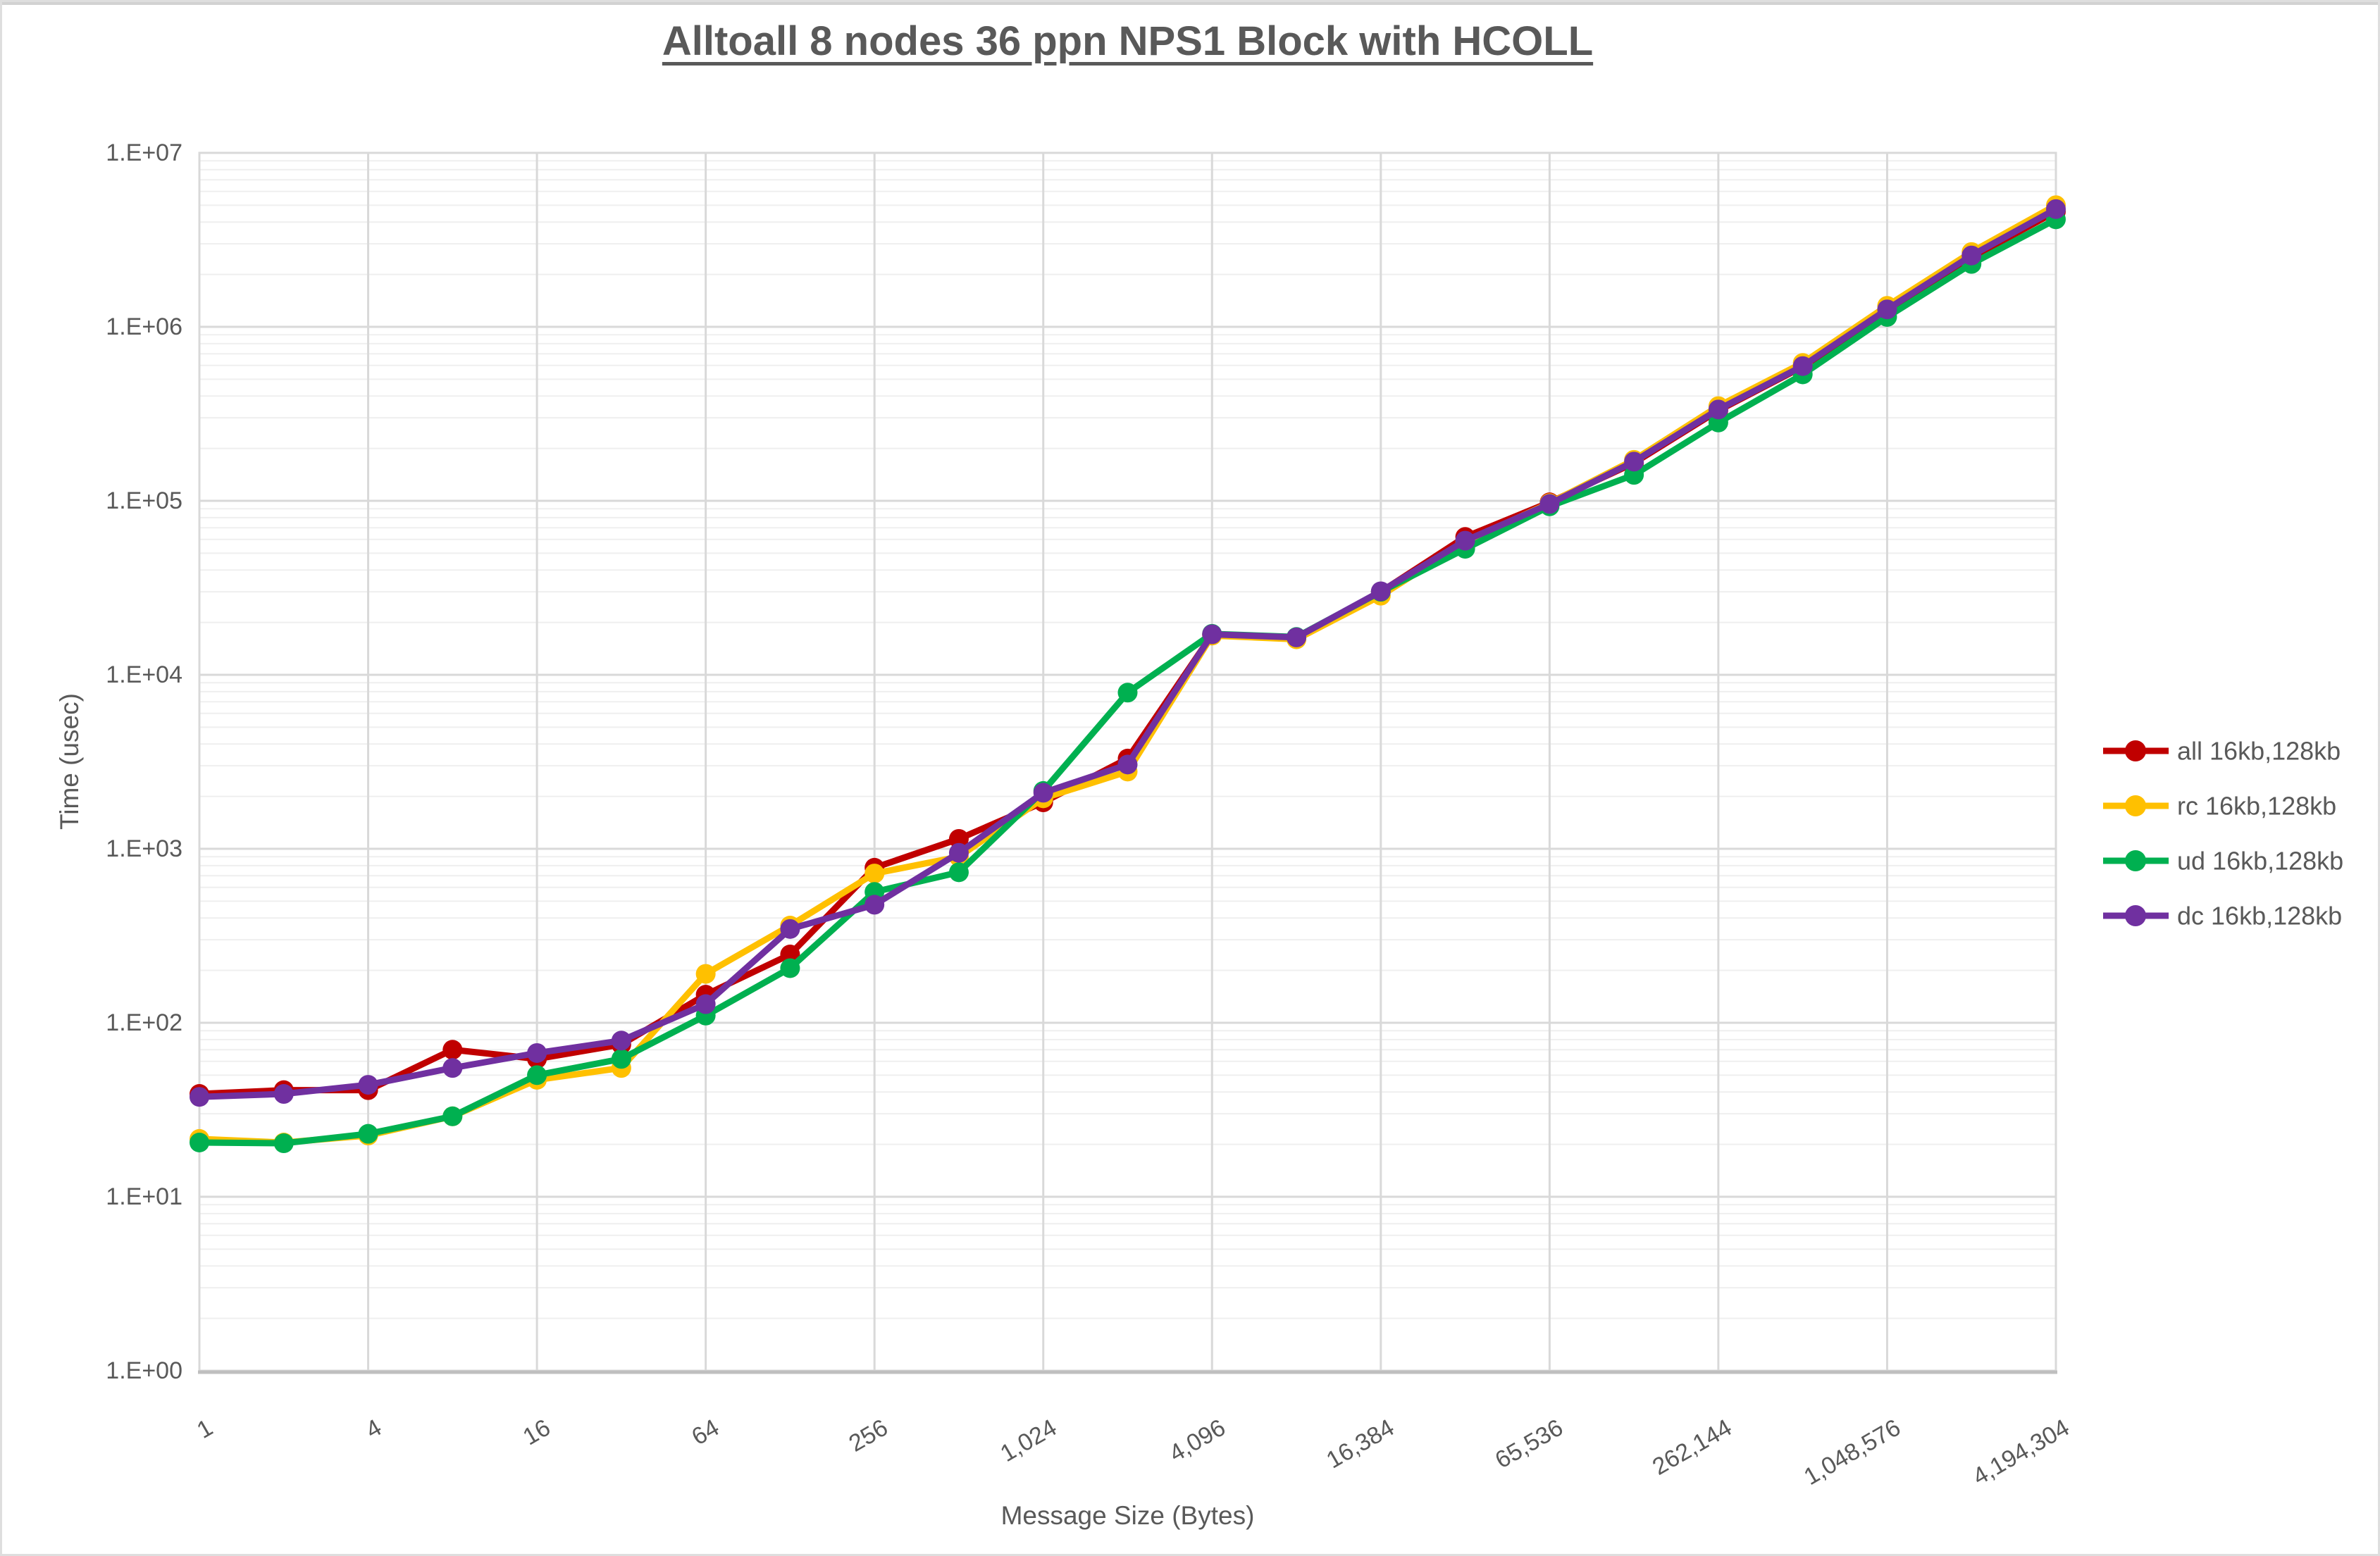 The image size is (2380, 1556). What do you see at coordinates (144, 1370) in the screenshot?
I see `y-tick-label: 1.E+00` at bounding box center [144, 1370].